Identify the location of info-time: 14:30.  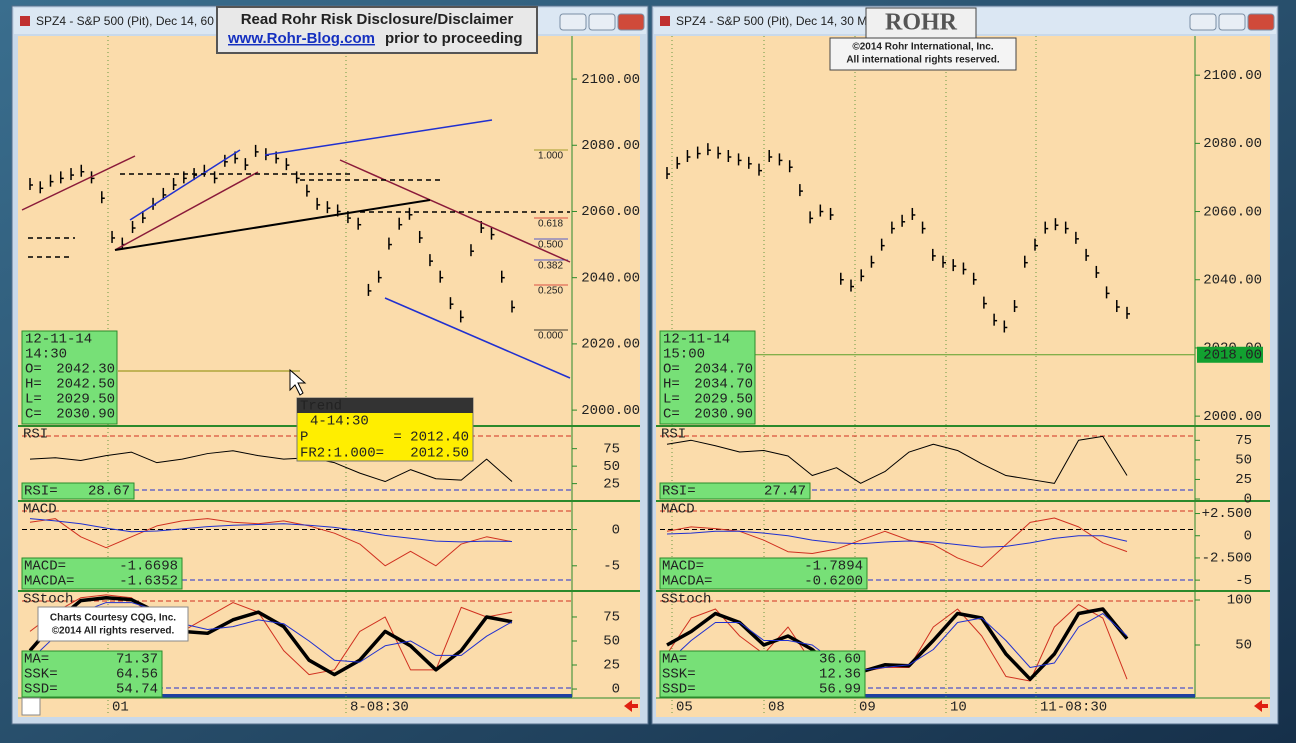
(46, 355).